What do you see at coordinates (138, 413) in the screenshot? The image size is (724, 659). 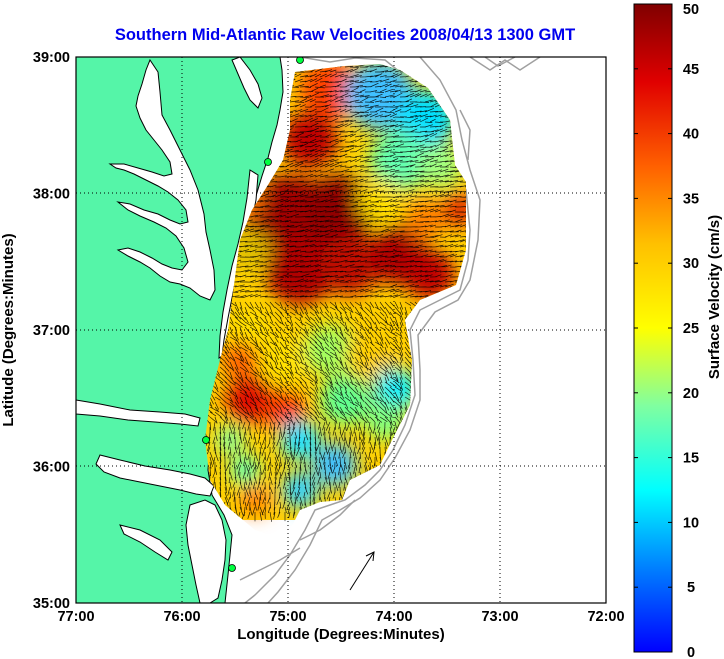 I see `river-estuary` at bounding box center [138, 413].